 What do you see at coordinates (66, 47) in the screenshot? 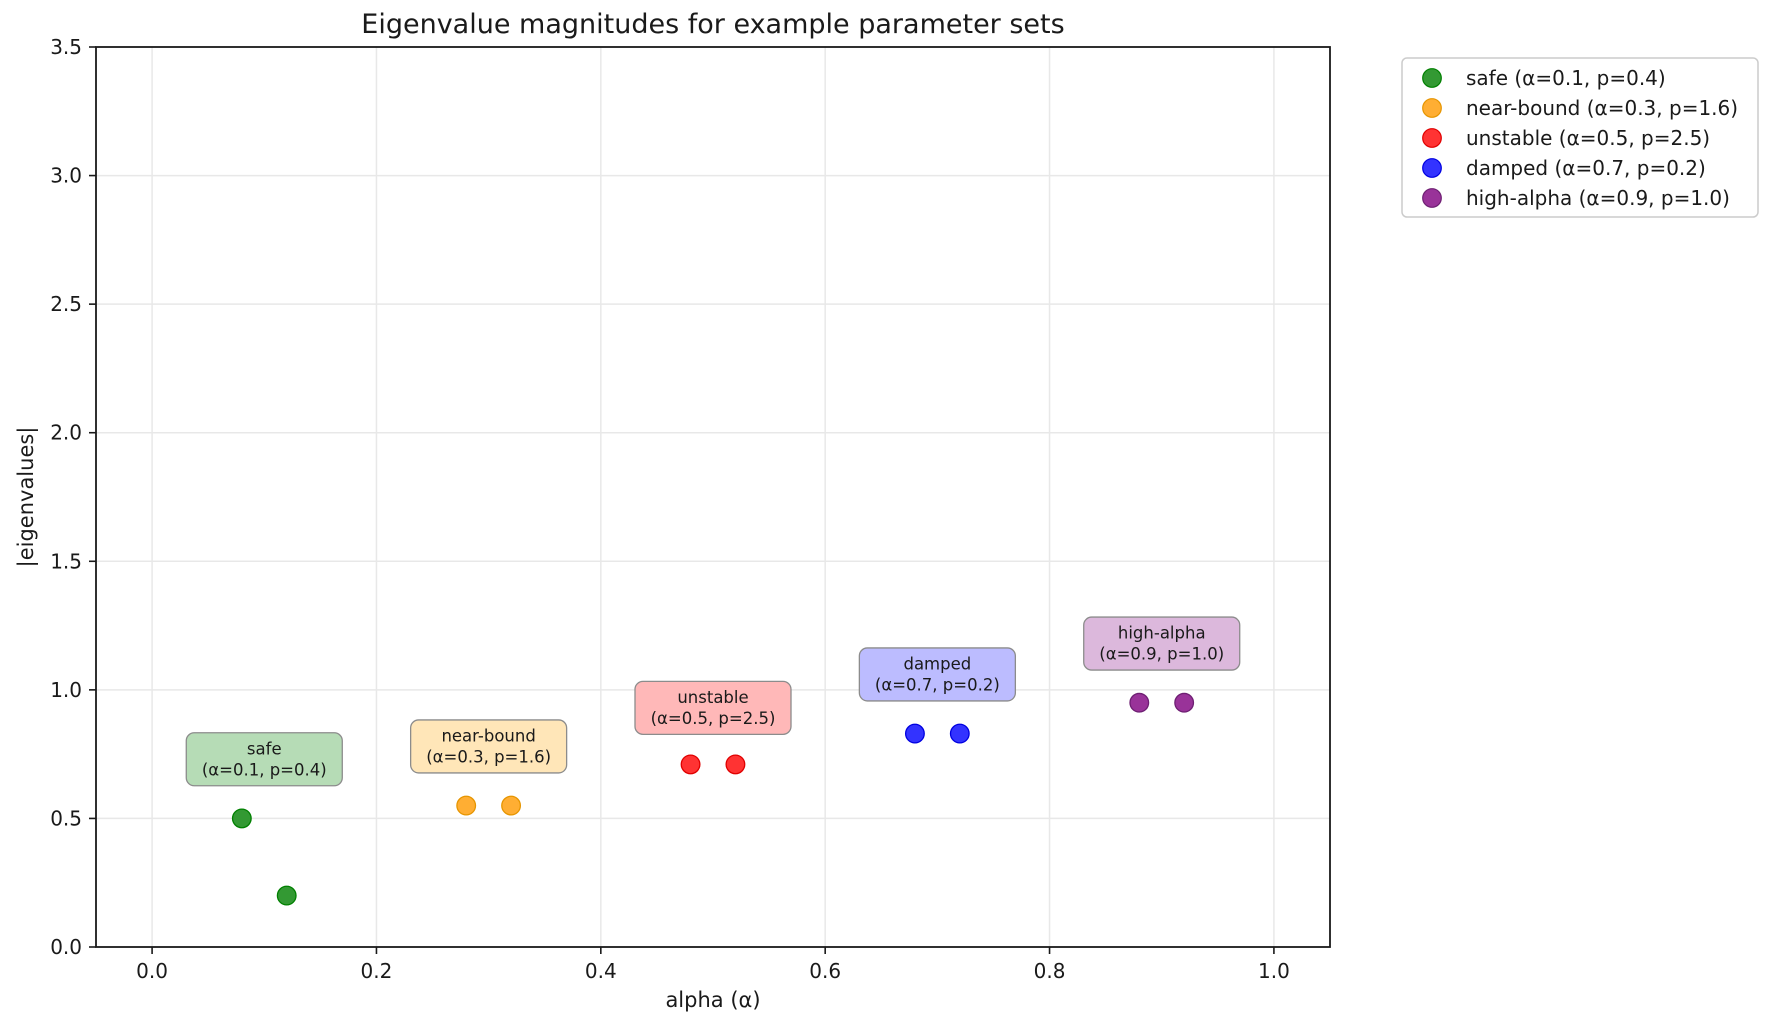
I see `y-tick-label: 3.5` at bounding box center [66, 47].